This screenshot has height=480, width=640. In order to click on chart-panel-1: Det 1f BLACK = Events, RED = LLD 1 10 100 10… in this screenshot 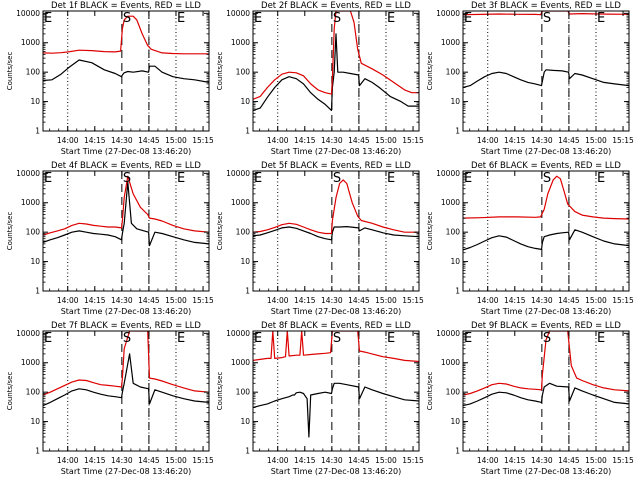, I will do `click(110, 78)`.